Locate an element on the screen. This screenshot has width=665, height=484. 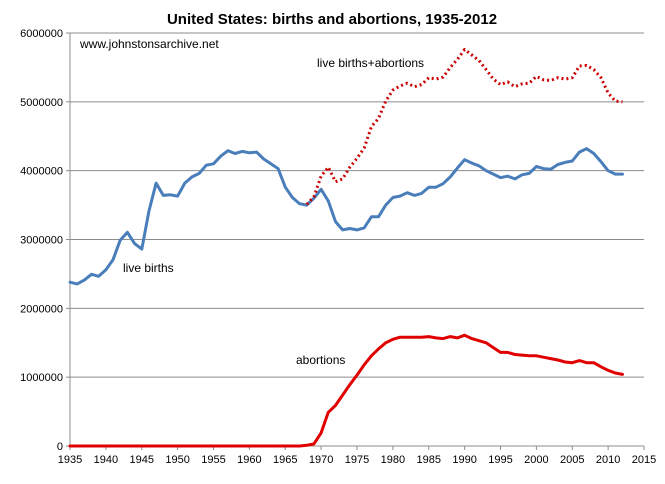
x-tick-label: 1940 is located at coordinates (106, 460).